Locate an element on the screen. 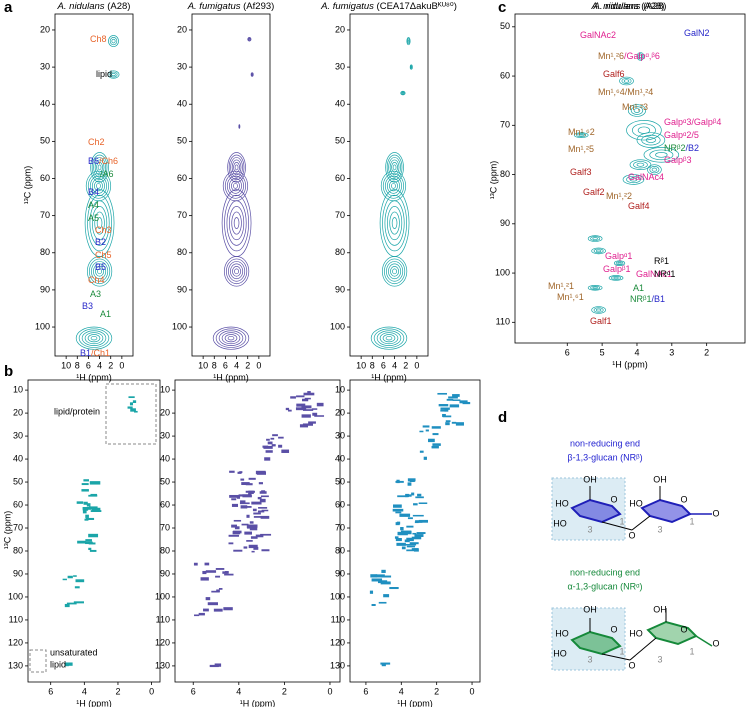 The image size is (753, 707). peak-label: Ch3 is located at coordinates (103, 230).